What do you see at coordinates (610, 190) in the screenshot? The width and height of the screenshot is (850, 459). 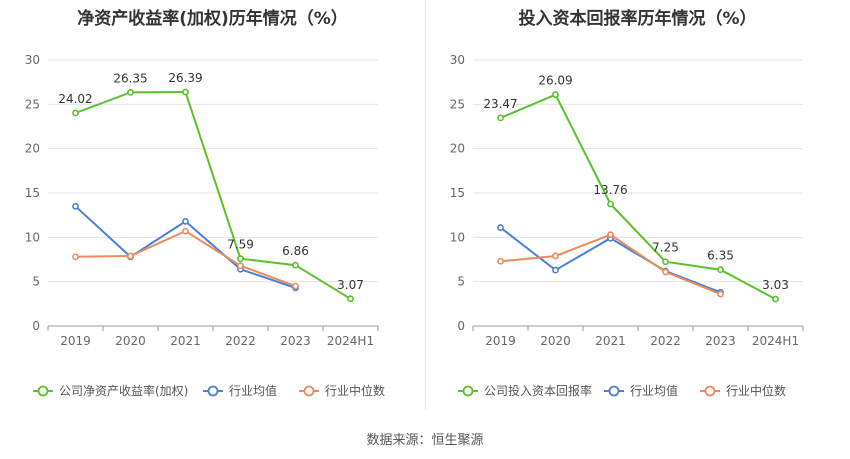 I see `data-label: 13.76` at bounding box center [610, 190].